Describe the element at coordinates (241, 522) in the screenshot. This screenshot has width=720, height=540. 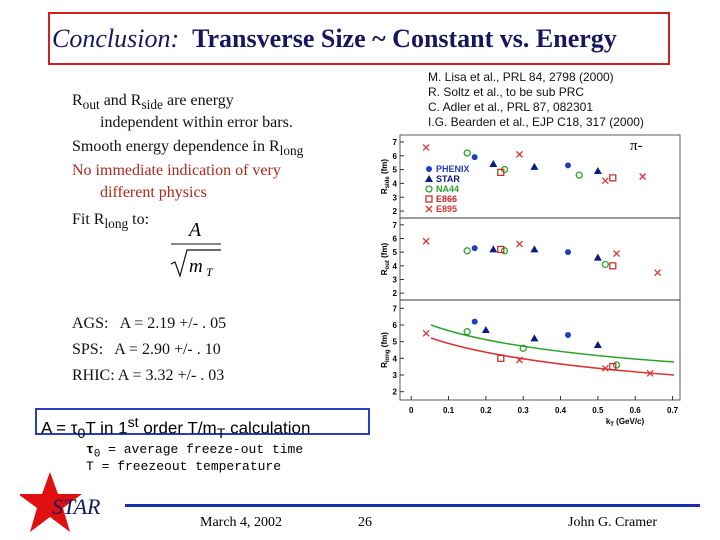
I see `footer-date: March 4, 2002` at that location.